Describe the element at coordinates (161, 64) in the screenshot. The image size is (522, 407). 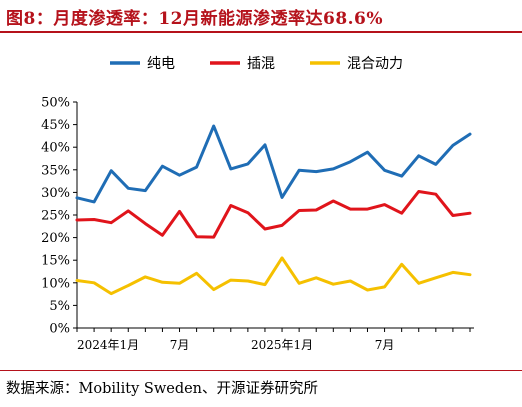
I see `legend-label-0: 纯电` at that location.